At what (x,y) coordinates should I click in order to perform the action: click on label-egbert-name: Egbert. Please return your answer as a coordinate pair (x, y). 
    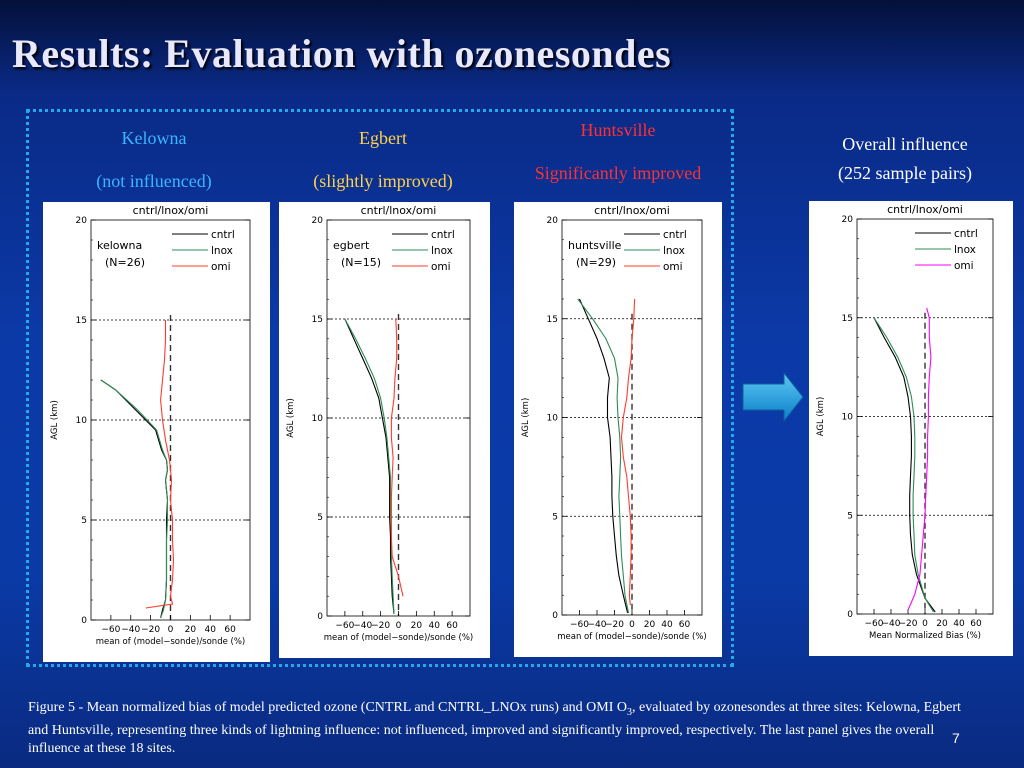
    Looking at the image, I should click on (383, 138).